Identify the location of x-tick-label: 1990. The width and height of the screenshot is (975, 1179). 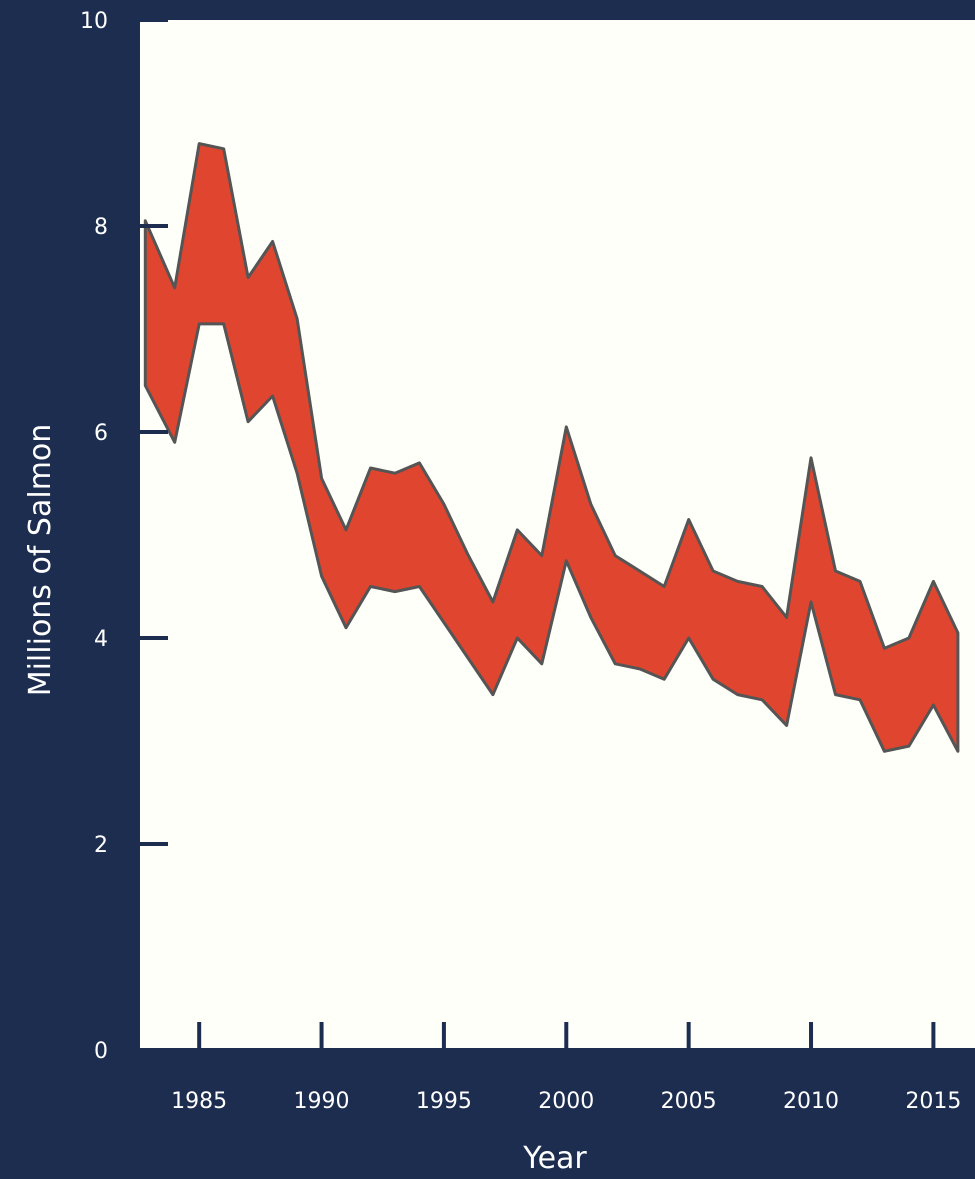
(322, 1101).